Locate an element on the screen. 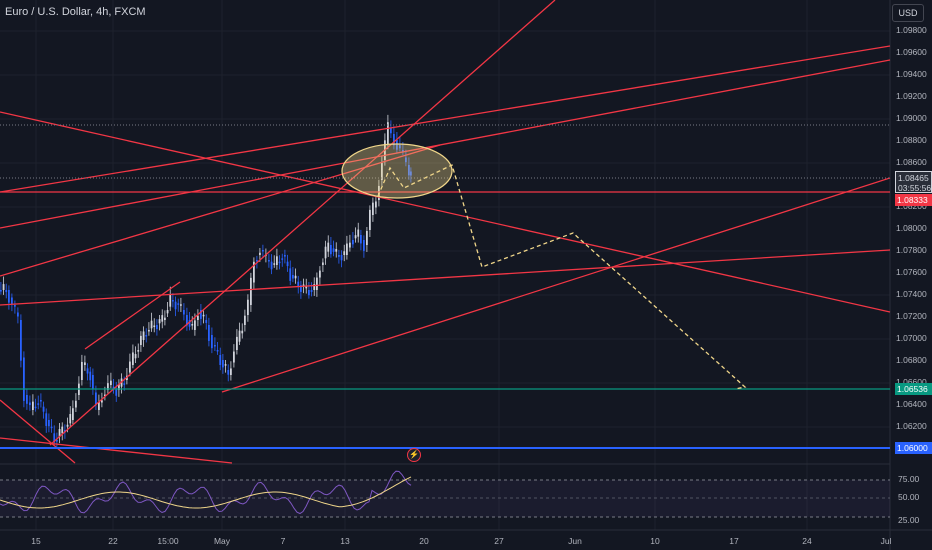 This screenshot has width=932, height=550. resistance-tag: 1.08333 is located at coordinates (913, 200).